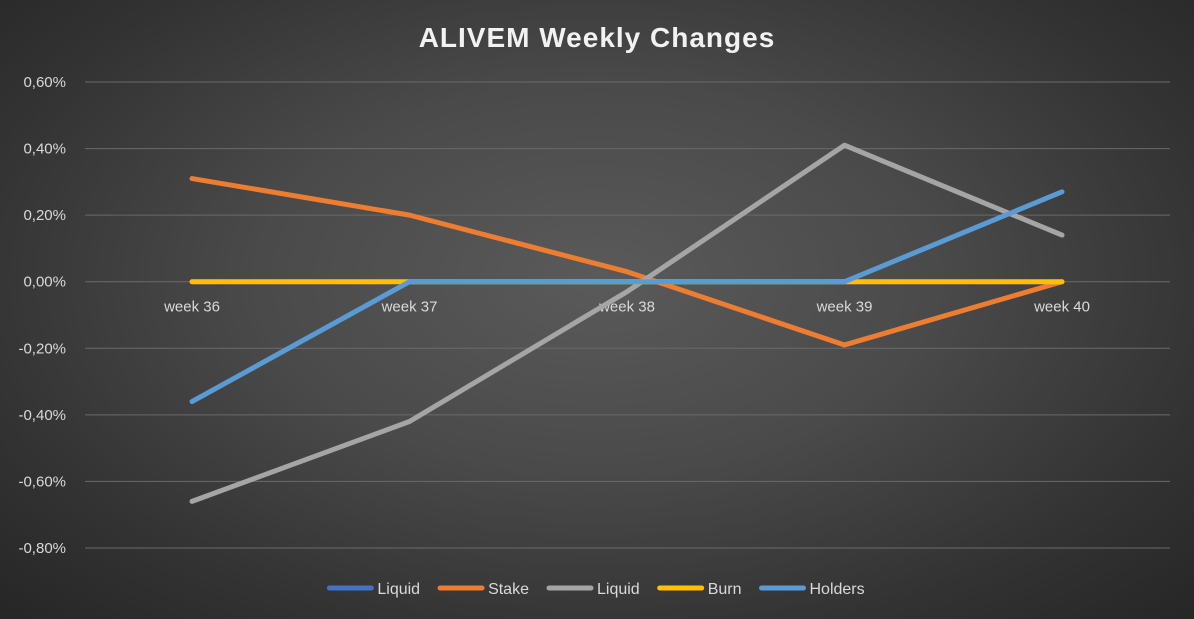  I want to click on y-tick-label: 0,20%, so click(44, 215).